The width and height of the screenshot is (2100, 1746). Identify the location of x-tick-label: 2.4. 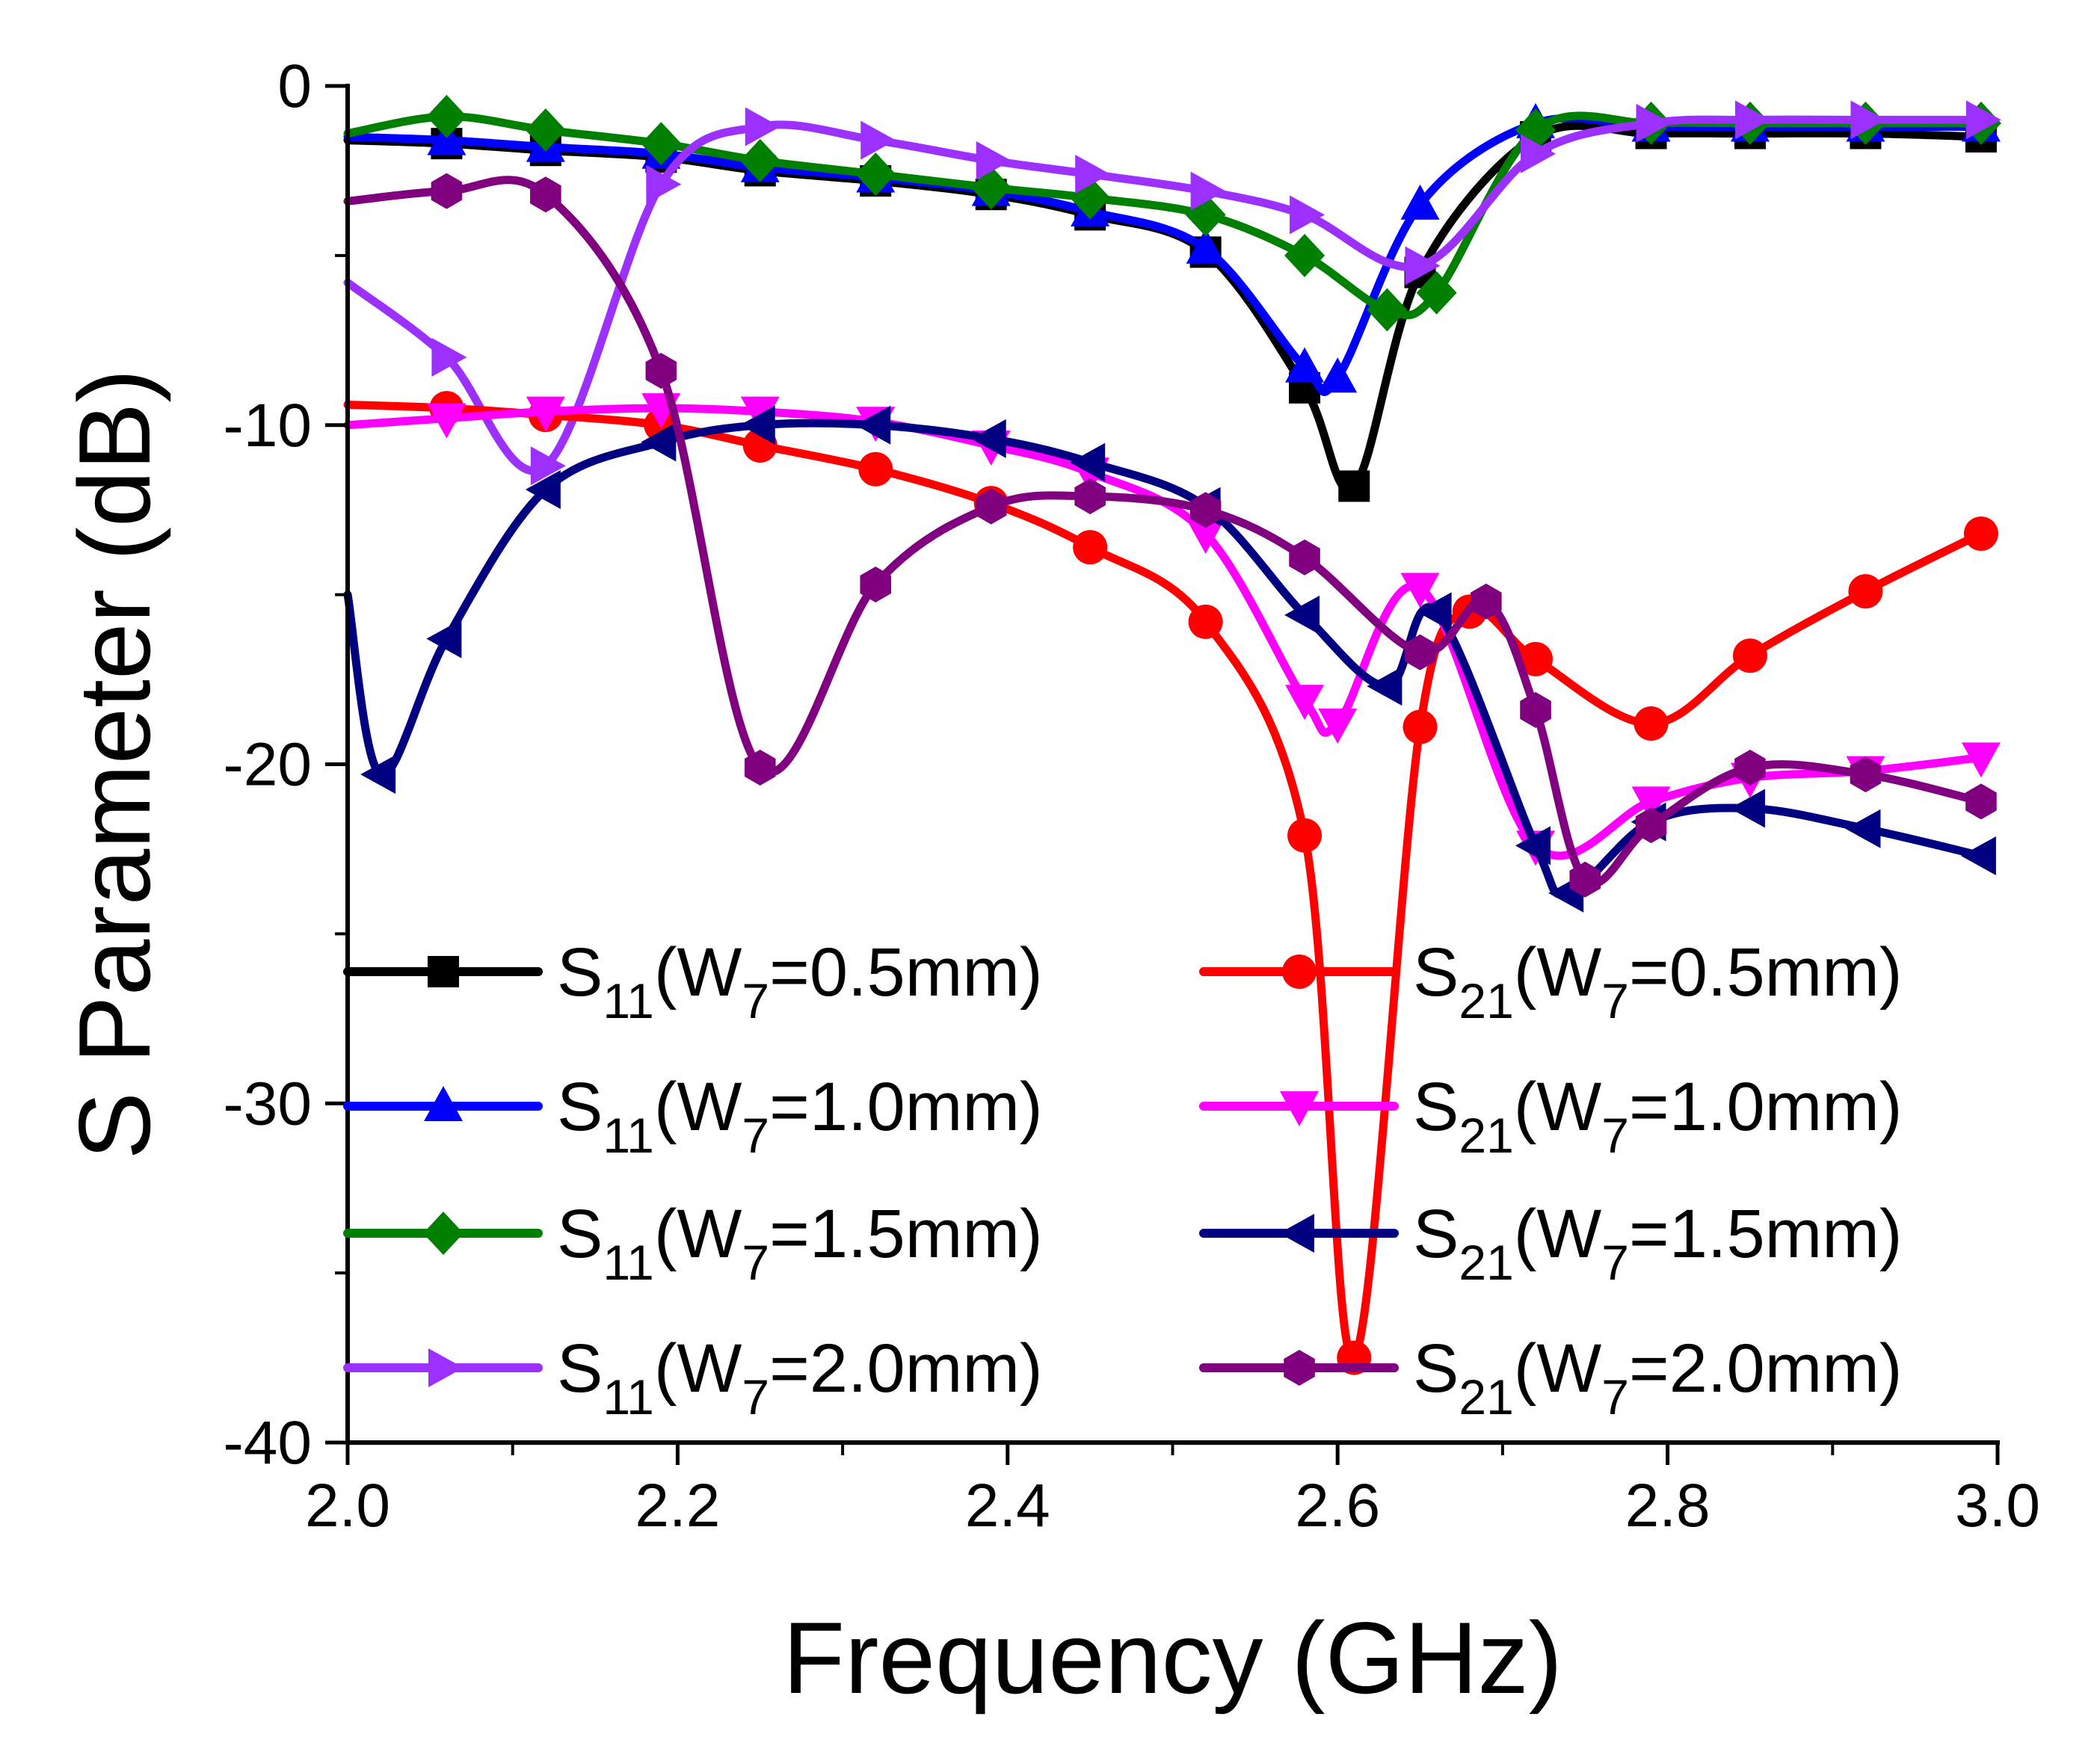
(1007, 1506).